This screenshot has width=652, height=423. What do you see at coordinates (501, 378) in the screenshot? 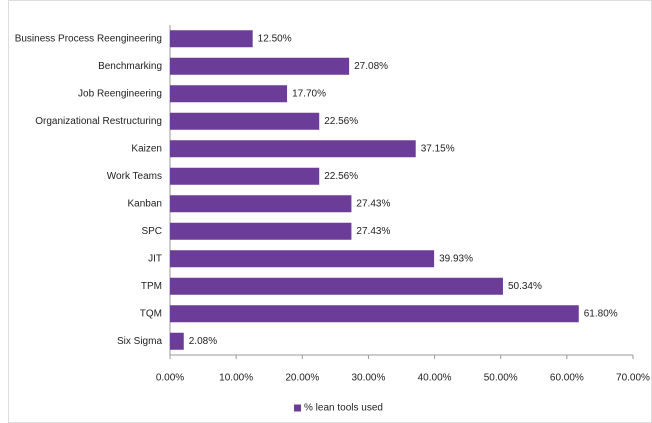
I see `x-tick-label: 50.00%` at bounding box center [501, 378].